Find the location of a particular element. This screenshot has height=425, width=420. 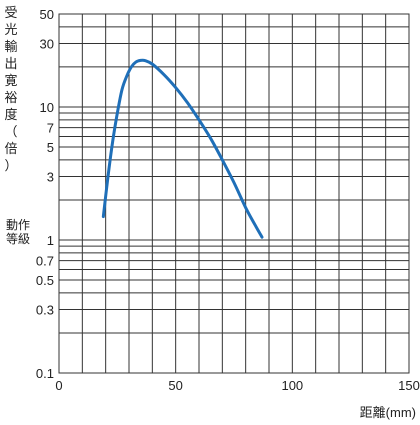

y-axis-label-char: ） is located at coordinates (11, 165).